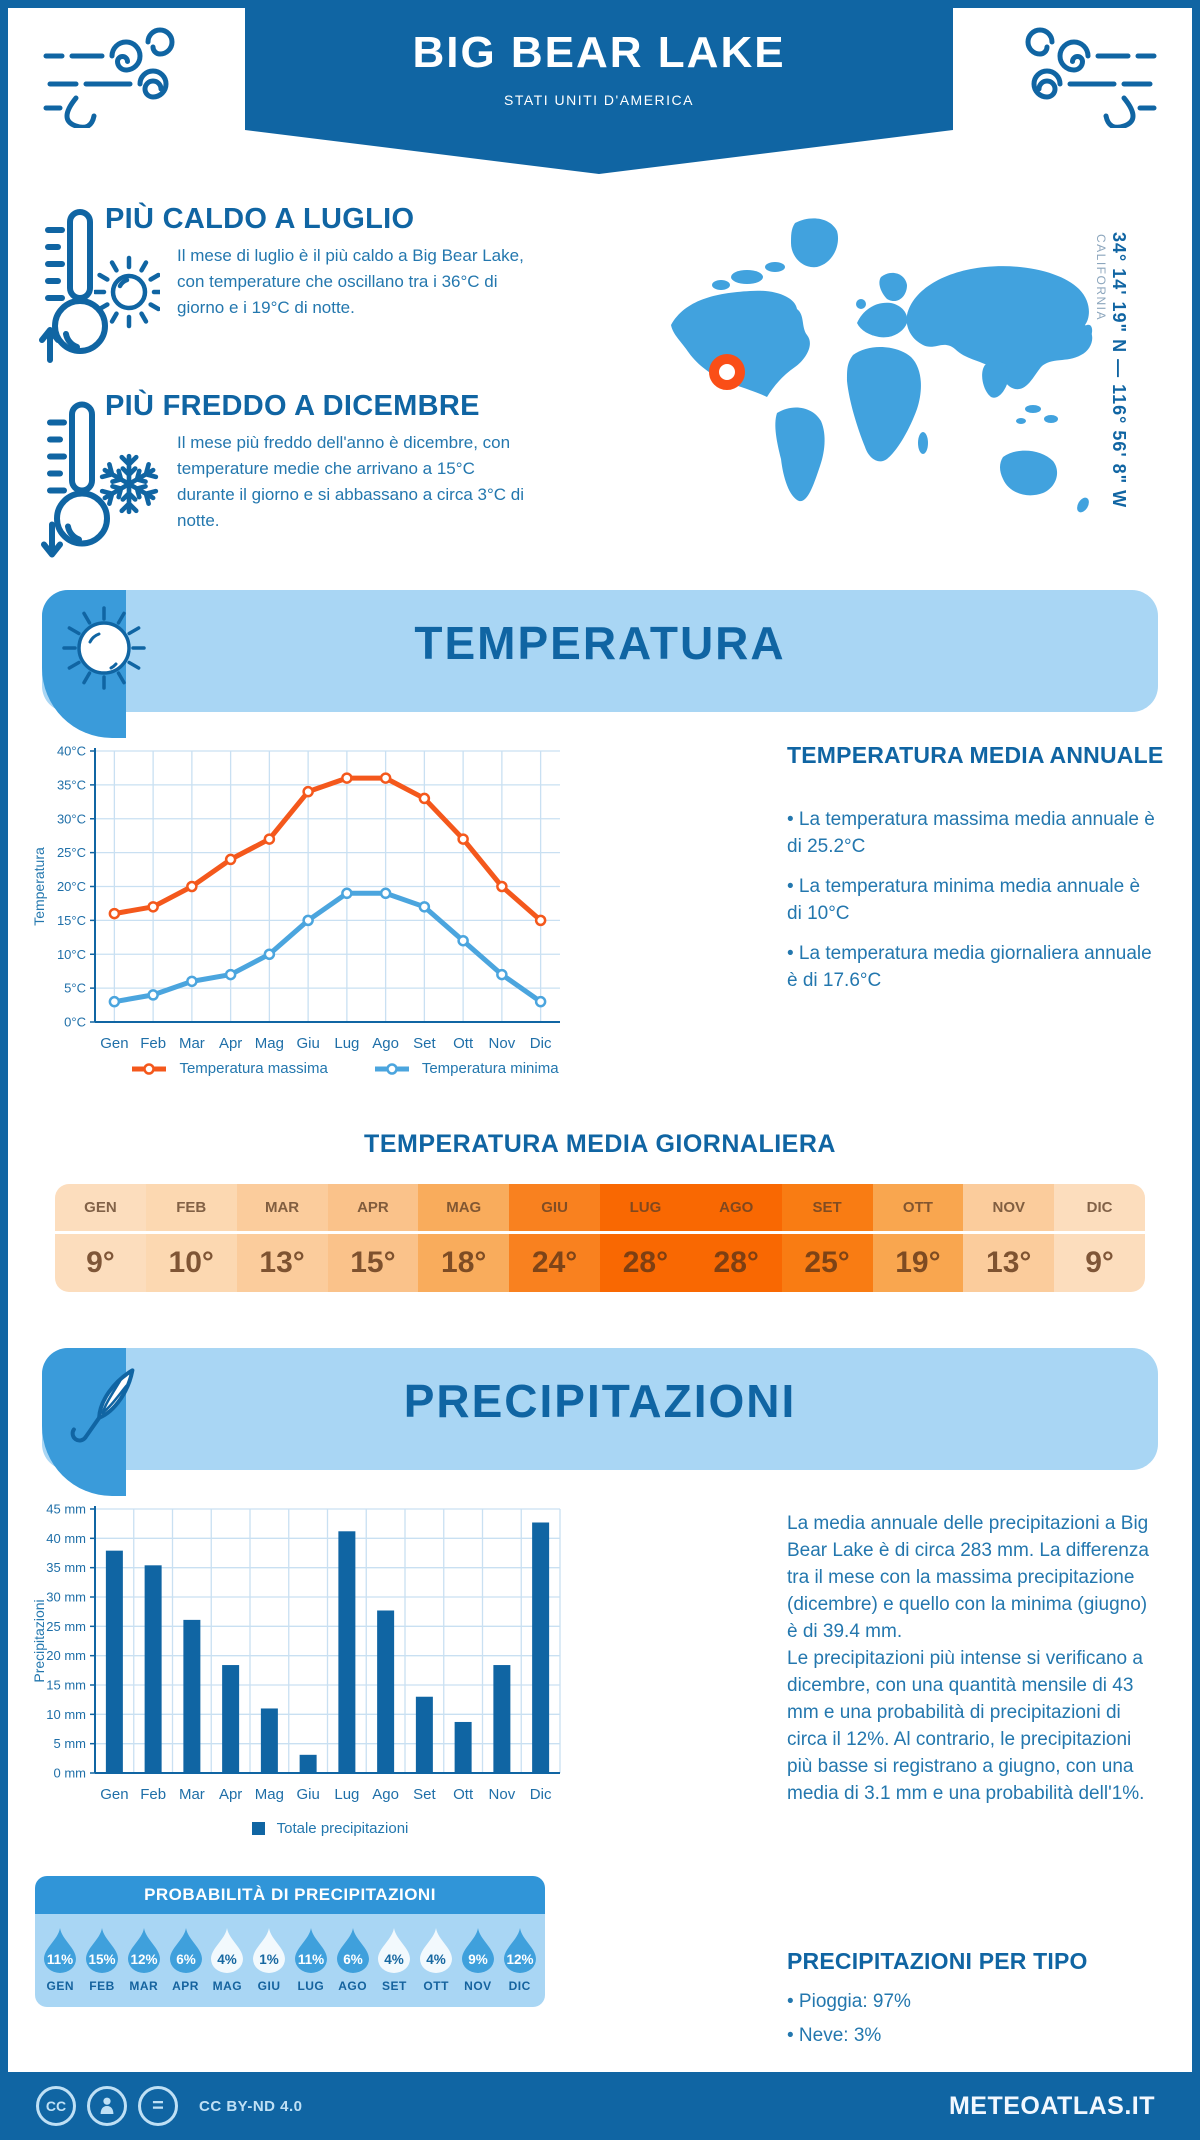 This screenshot has width=1200, height=2140. What do you see at coordinates (75, 988) in the screenshot?
I see `svg-text: 5°C` at bounding box center [75, 988].